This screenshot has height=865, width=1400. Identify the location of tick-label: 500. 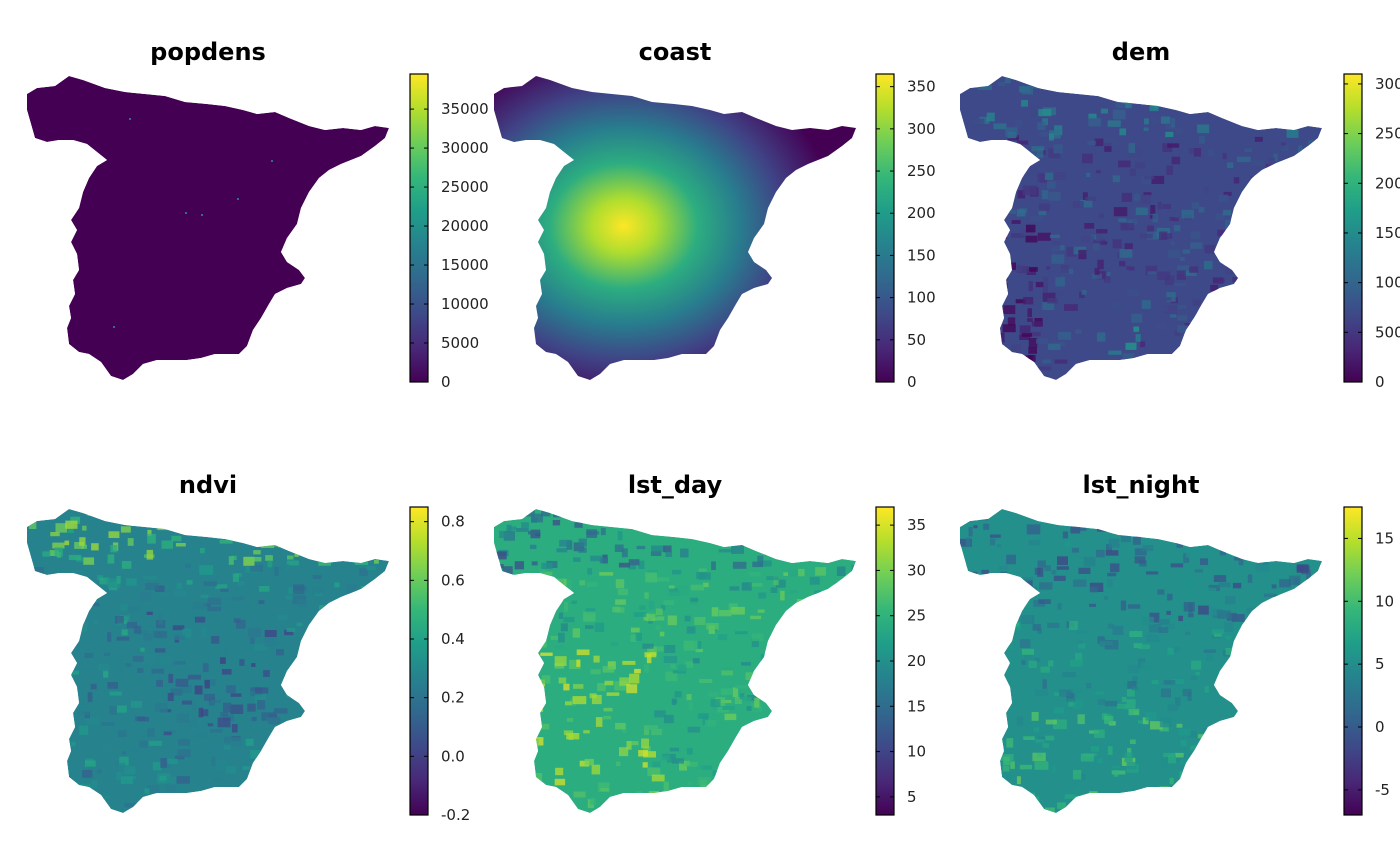
(1387, 332).